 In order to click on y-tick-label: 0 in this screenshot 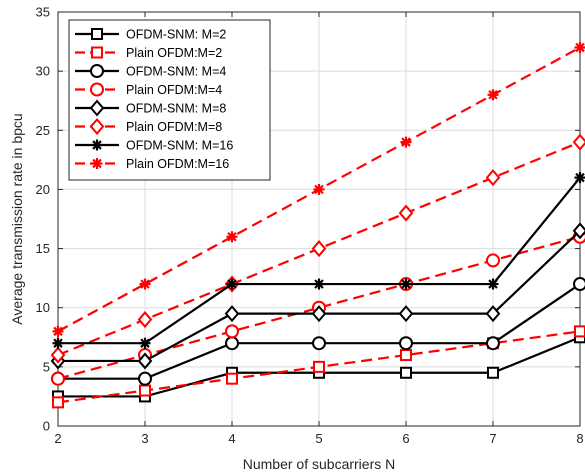, I will do `click(46, 426)`.